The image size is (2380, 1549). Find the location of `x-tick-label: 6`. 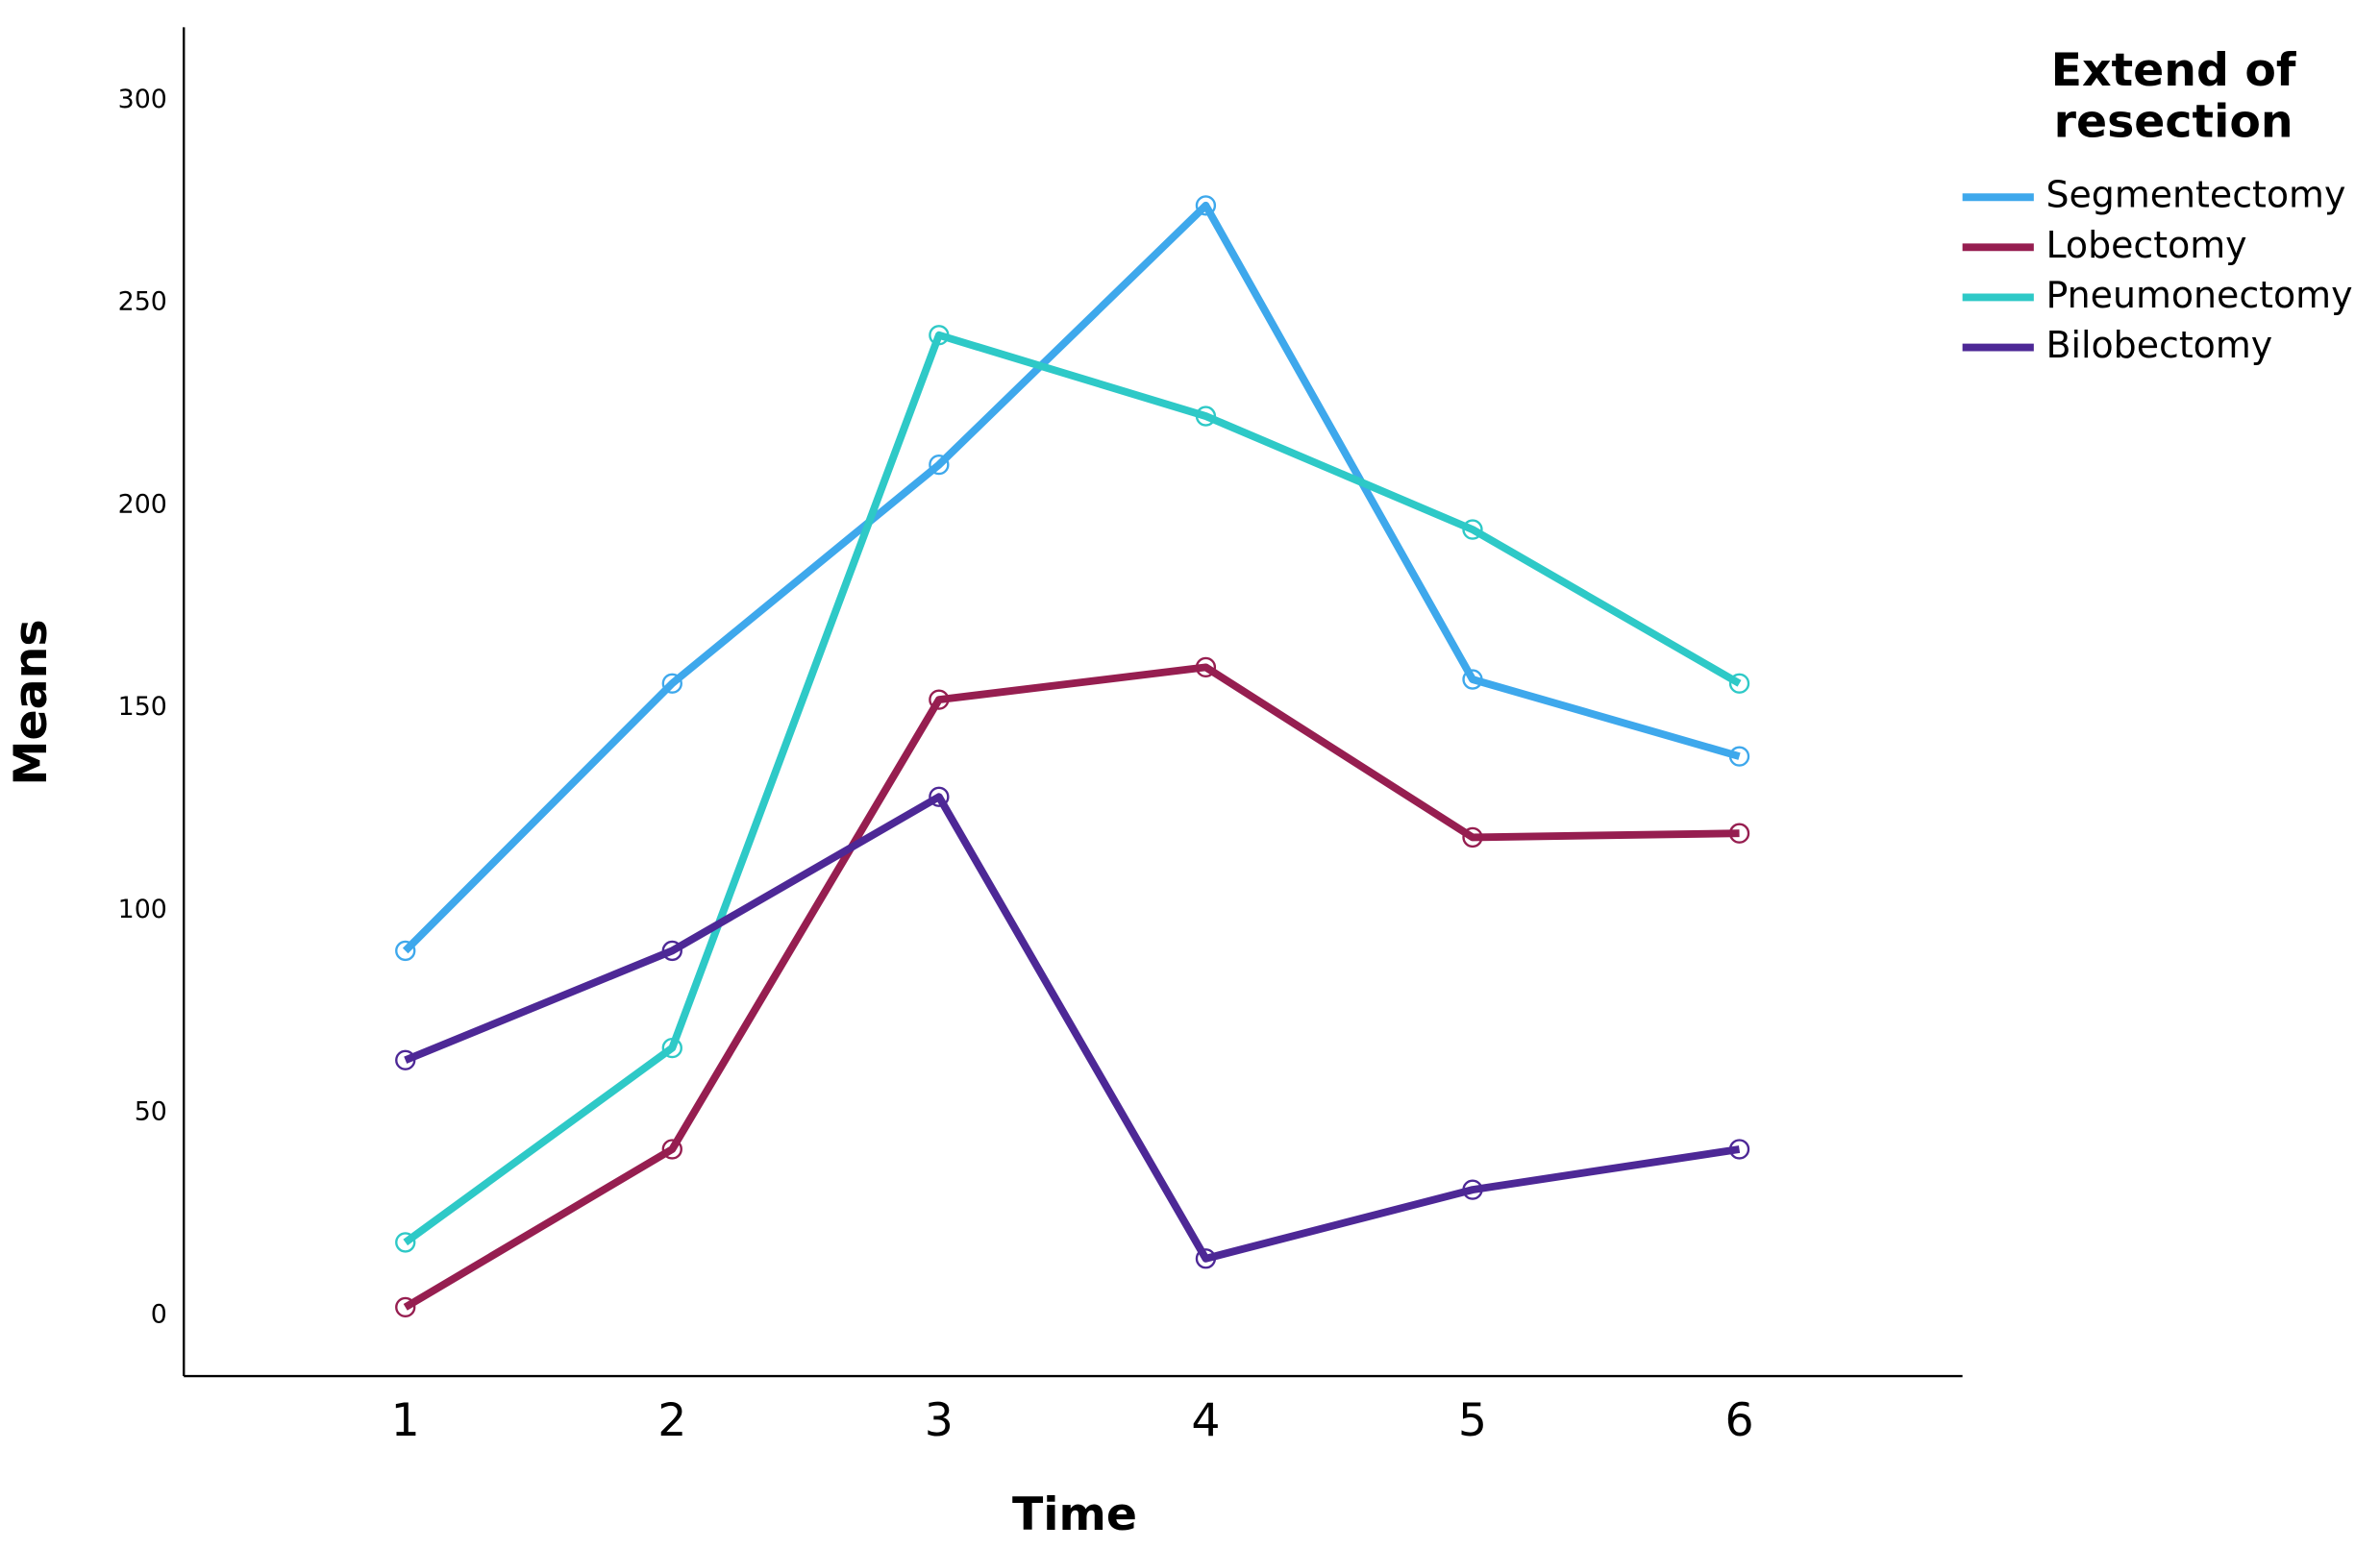

x-tick-label: 6 is located at coordinates (1738, 1420).